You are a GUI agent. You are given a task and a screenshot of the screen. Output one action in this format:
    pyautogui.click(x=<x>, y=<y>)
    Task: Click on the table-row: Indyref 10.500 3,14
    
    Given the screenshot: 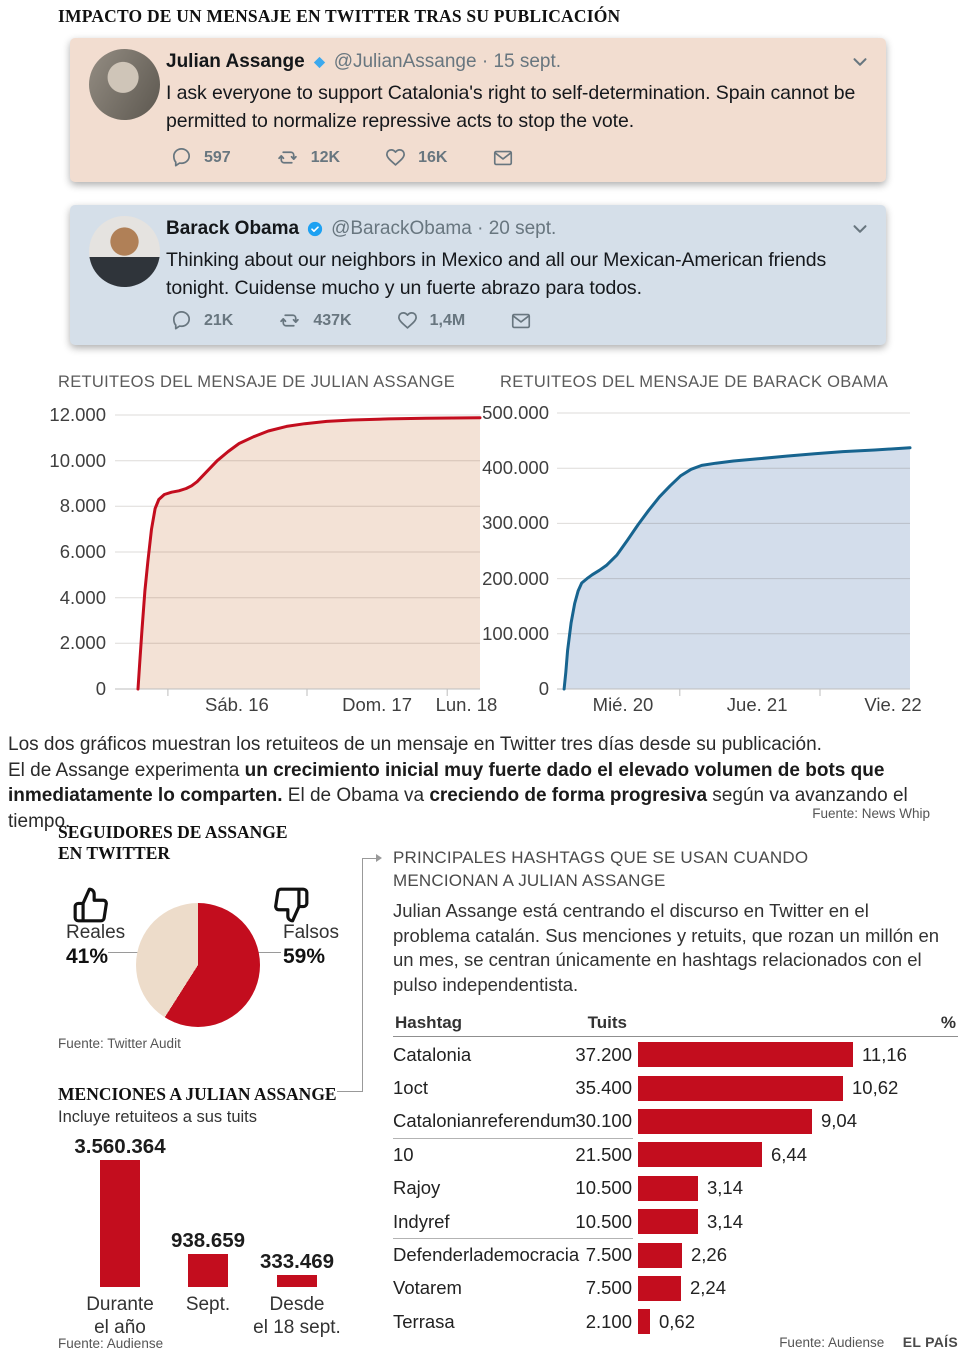 What is the action you would take?
    pyautogui.click(x=675, y=1221)
    